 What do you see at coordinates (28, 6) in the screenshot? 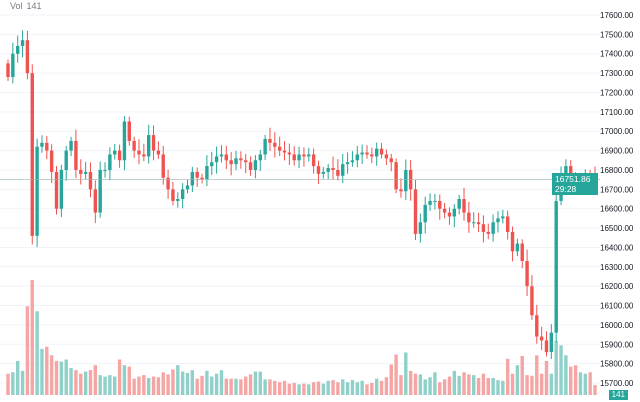
I see `volume-legend: Vol 141` at bounding box center [28, 6].